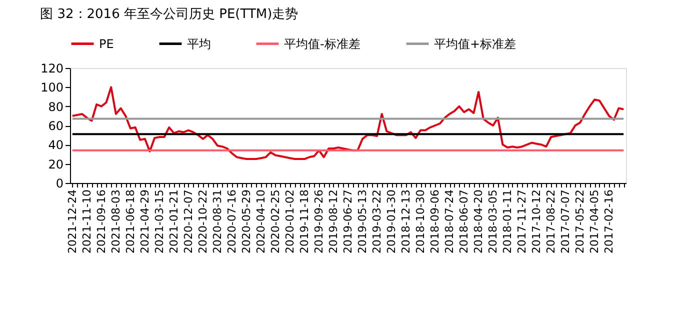 The image size is (684, 325). Describe the element at coordinates (479, 222) in the screenshot. I see `x-tick-label: 2018-04-20` at that location.